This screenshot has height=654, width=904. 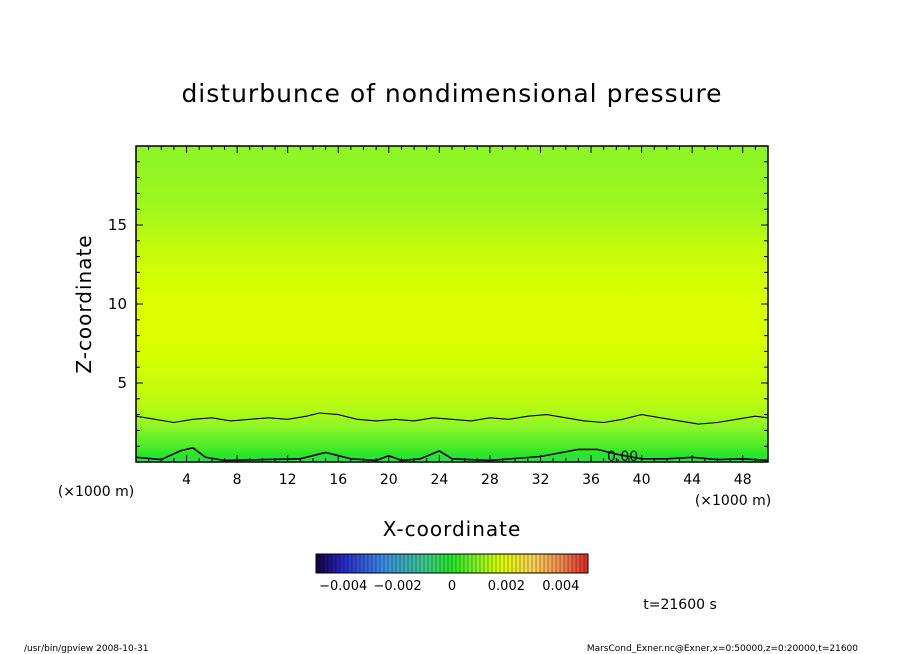 I want to click on footer-left: /usr/bin/gpview 2008-10-31, so click(x=86, y=649).